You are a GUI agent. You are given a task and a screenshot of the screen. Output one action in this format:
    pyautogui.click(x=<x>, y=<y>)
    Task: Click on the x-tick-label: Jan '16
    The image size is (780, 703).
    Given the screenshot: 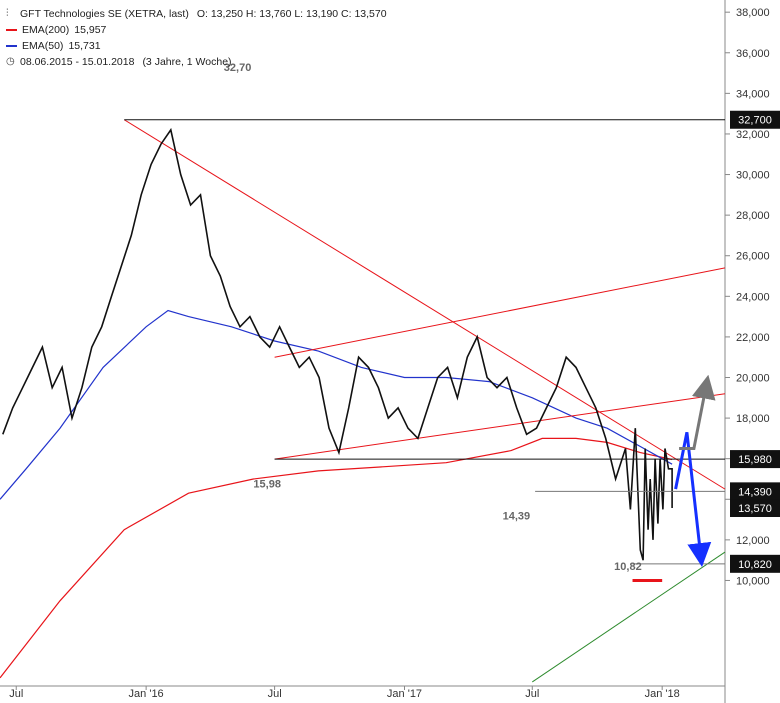 What is the action you would take?
    pyautogui.click(x=146, y=694)
    